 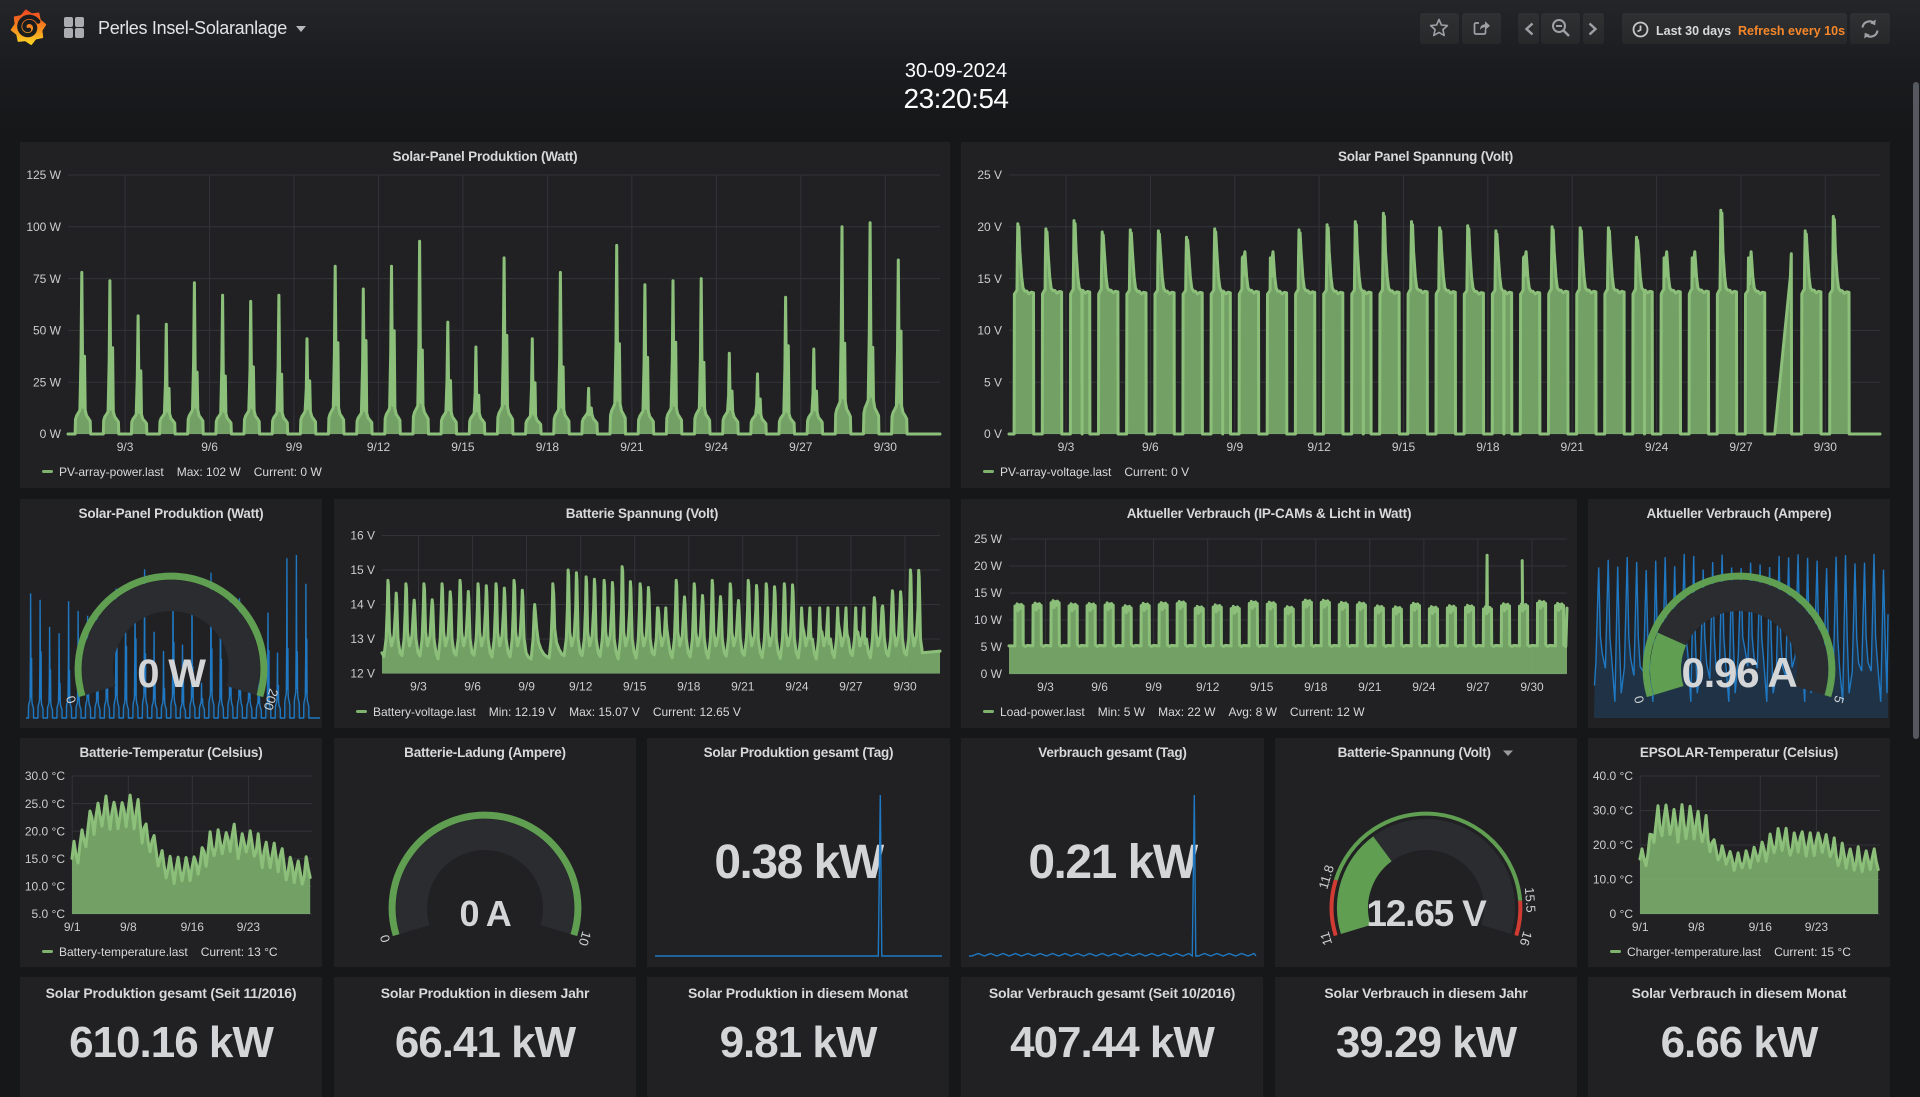 What do you see at coordinates (43, 227) in the screenshot?
I see `svg-text: 100 W` at bounding box center [43, 227].